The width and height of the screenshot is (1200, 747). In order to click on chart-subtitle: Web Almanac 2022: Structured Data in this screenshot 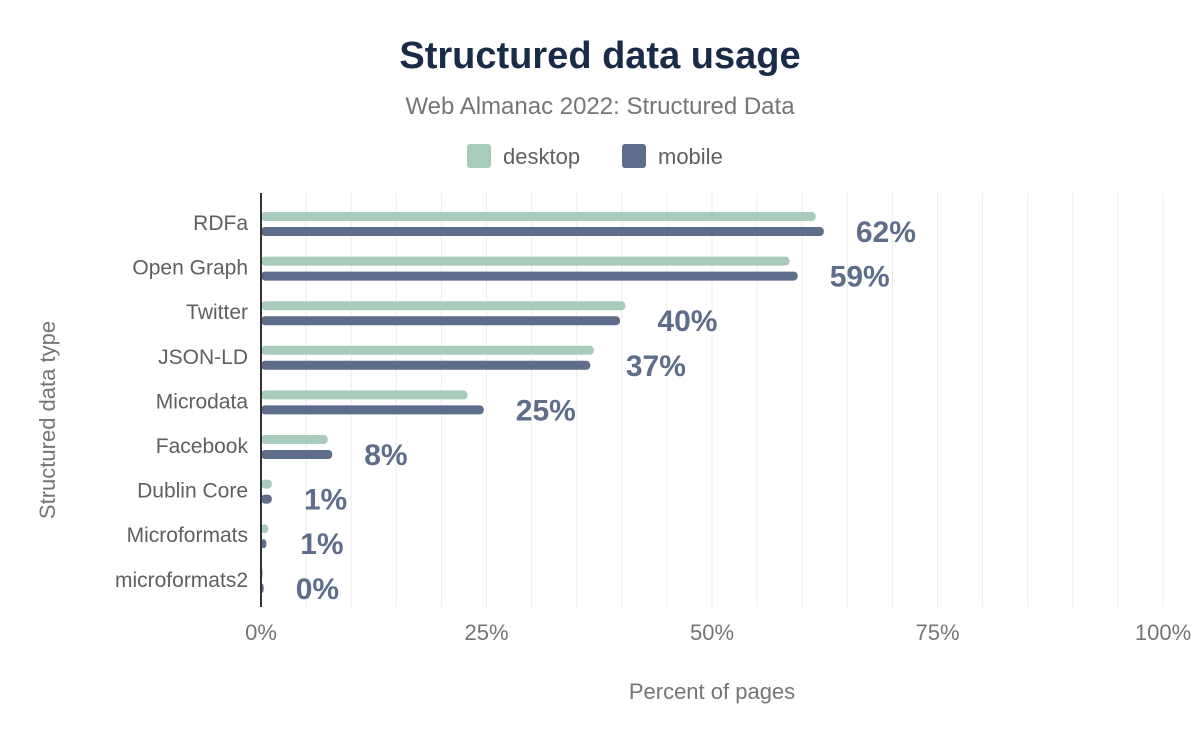, I will do `click(600, 106)`.